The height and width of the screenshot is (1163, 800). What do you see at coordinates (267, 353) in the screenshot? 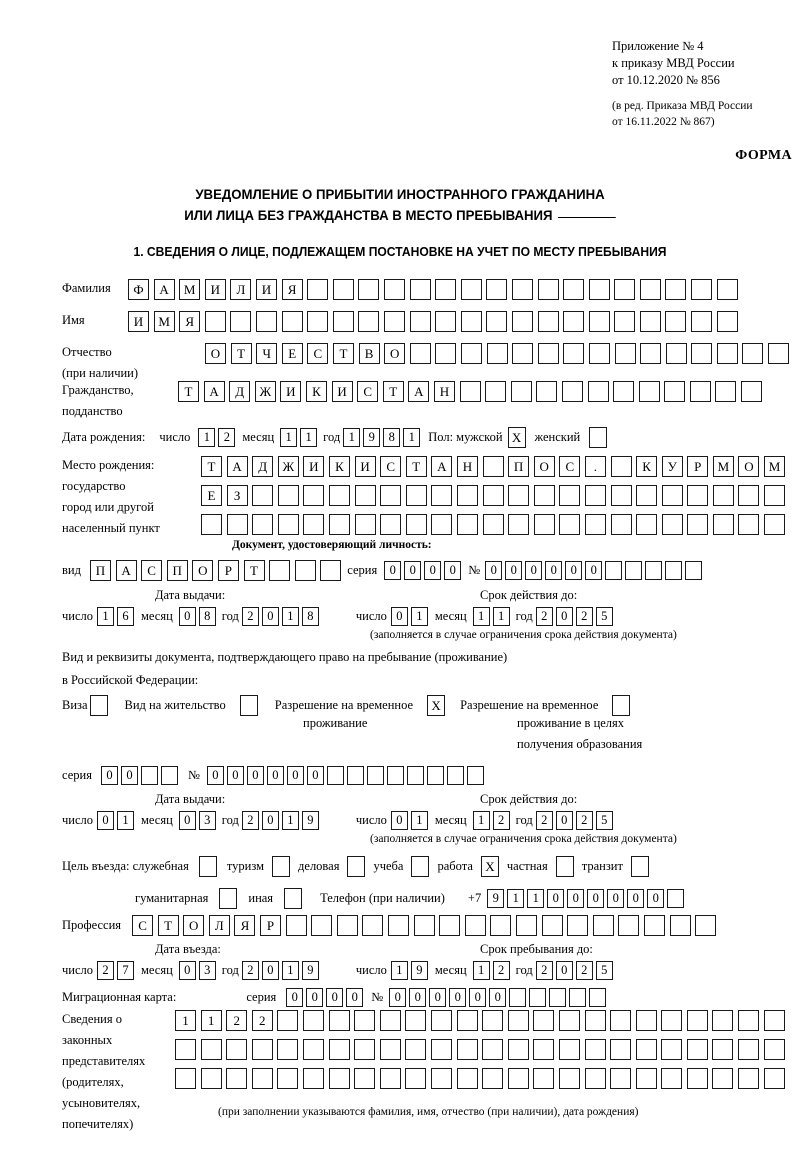
I see `form-cell: Ч` at bounding box center [267, 353].